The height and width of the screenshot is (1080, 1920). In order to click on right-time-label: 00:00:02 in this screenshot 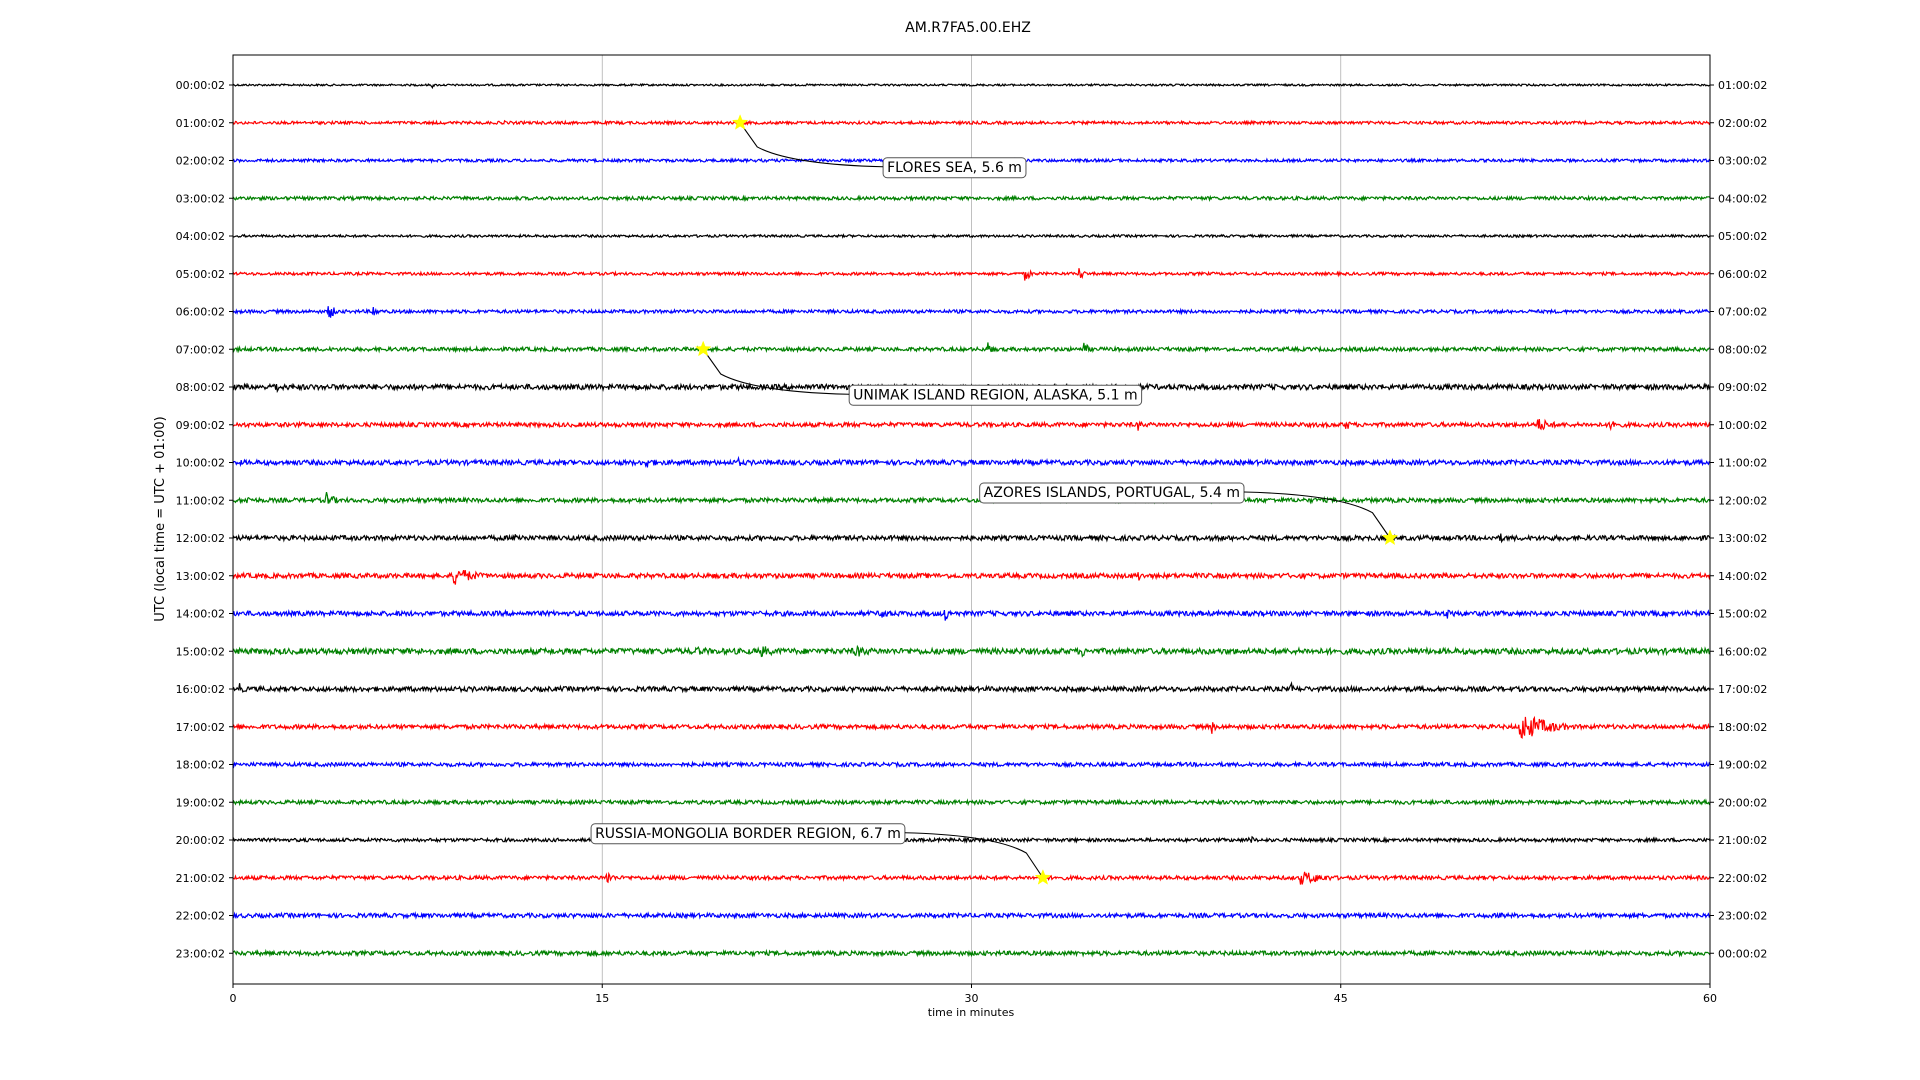, I will do `click(1742, 953)`.